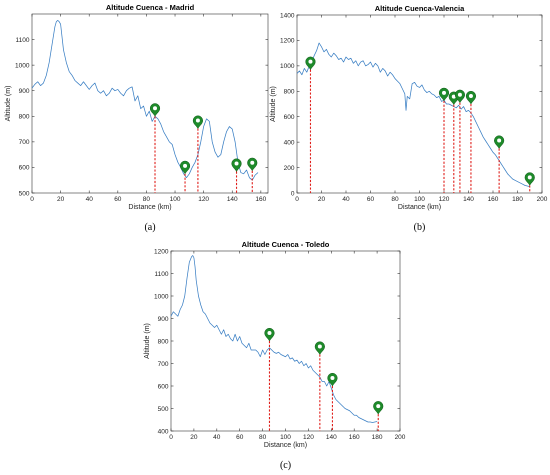  Describe the element at coordinates (150, 7) in the screenshot. I see `chart-title: Altitude Cuenca - Madrid` at that location.